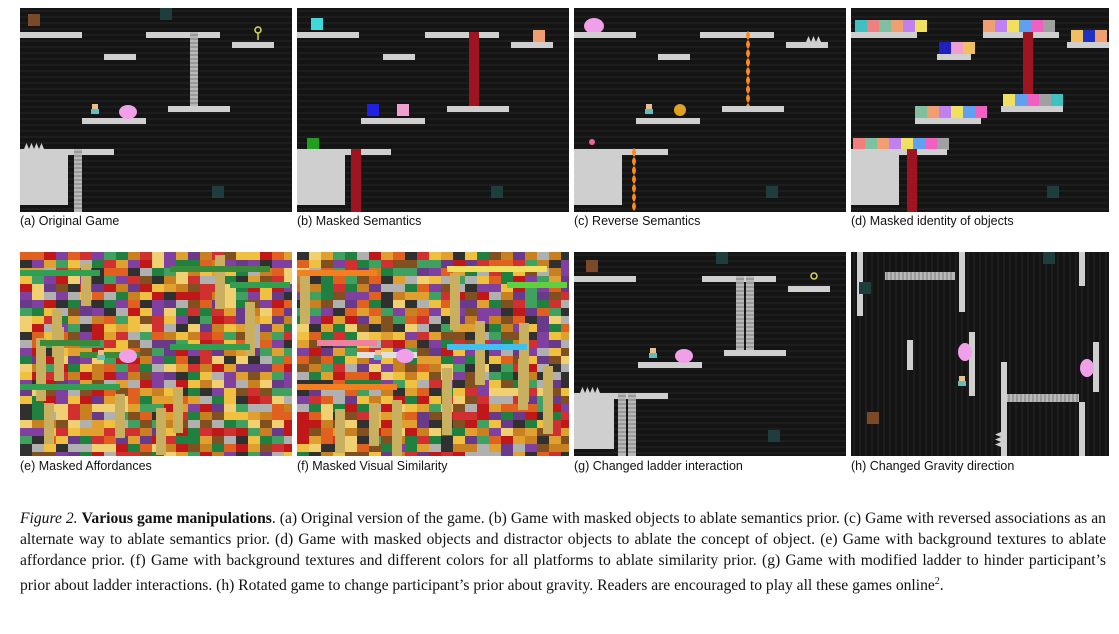  Describe the element at coordinates (814, 276) in the screenshot. I see `key-icon` at that location.